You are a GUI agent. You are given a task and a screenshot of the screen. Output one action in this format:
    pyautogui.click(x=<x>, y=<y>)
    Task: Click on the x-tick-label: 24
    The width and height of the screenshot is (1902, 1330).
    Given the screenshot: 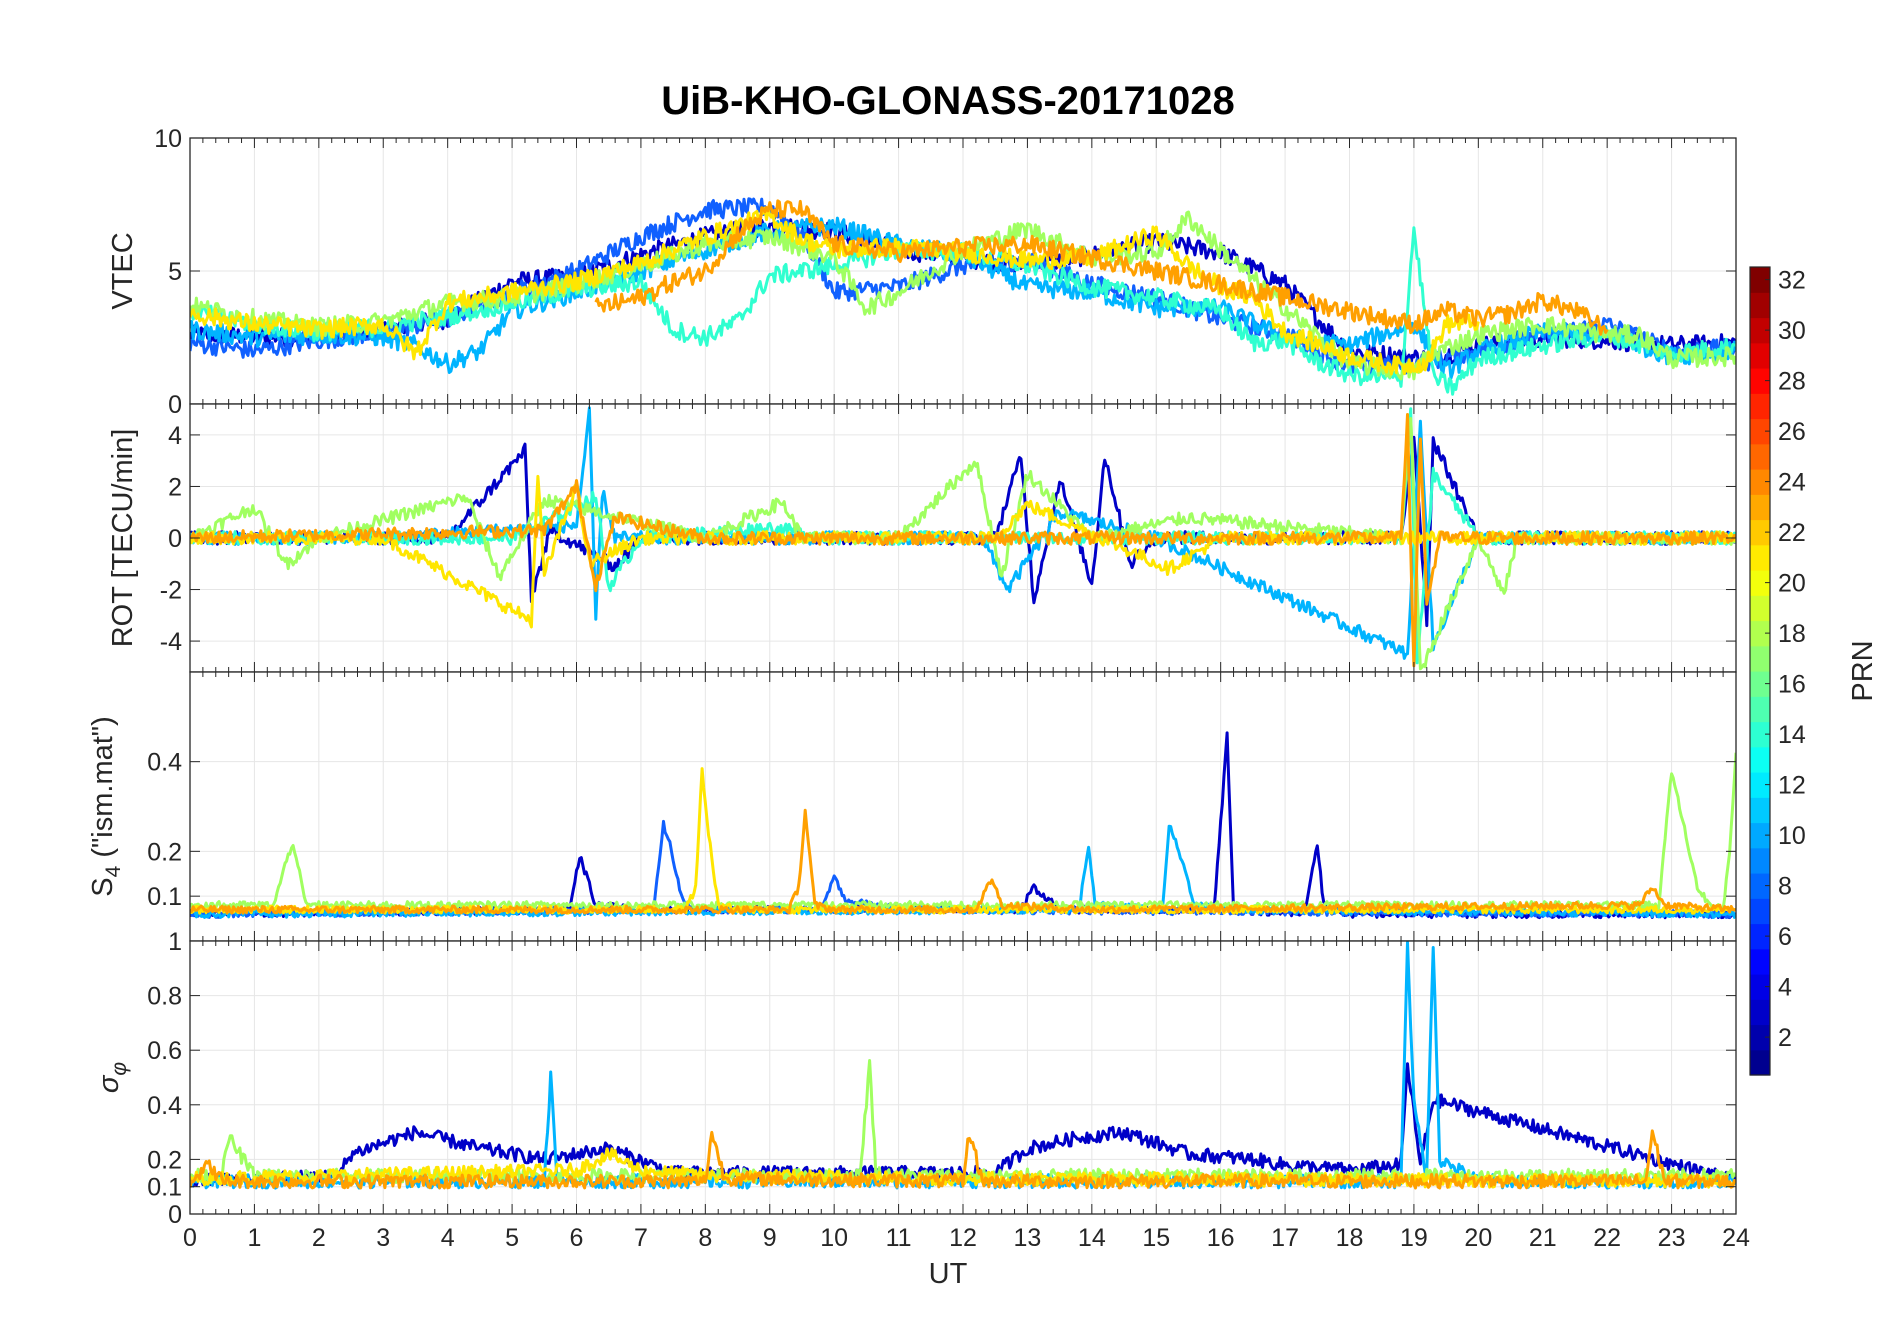 What is the action you would take?
    pyautogui.click(x=1736, y=1238)
    